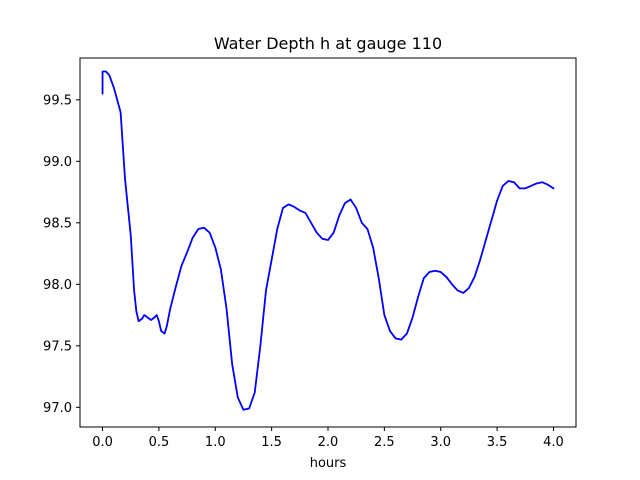  What do you see at coordinates (271, 442) in the screenshot?
I see `x-tick-label: 1.5` at bounding box center [271, 442].